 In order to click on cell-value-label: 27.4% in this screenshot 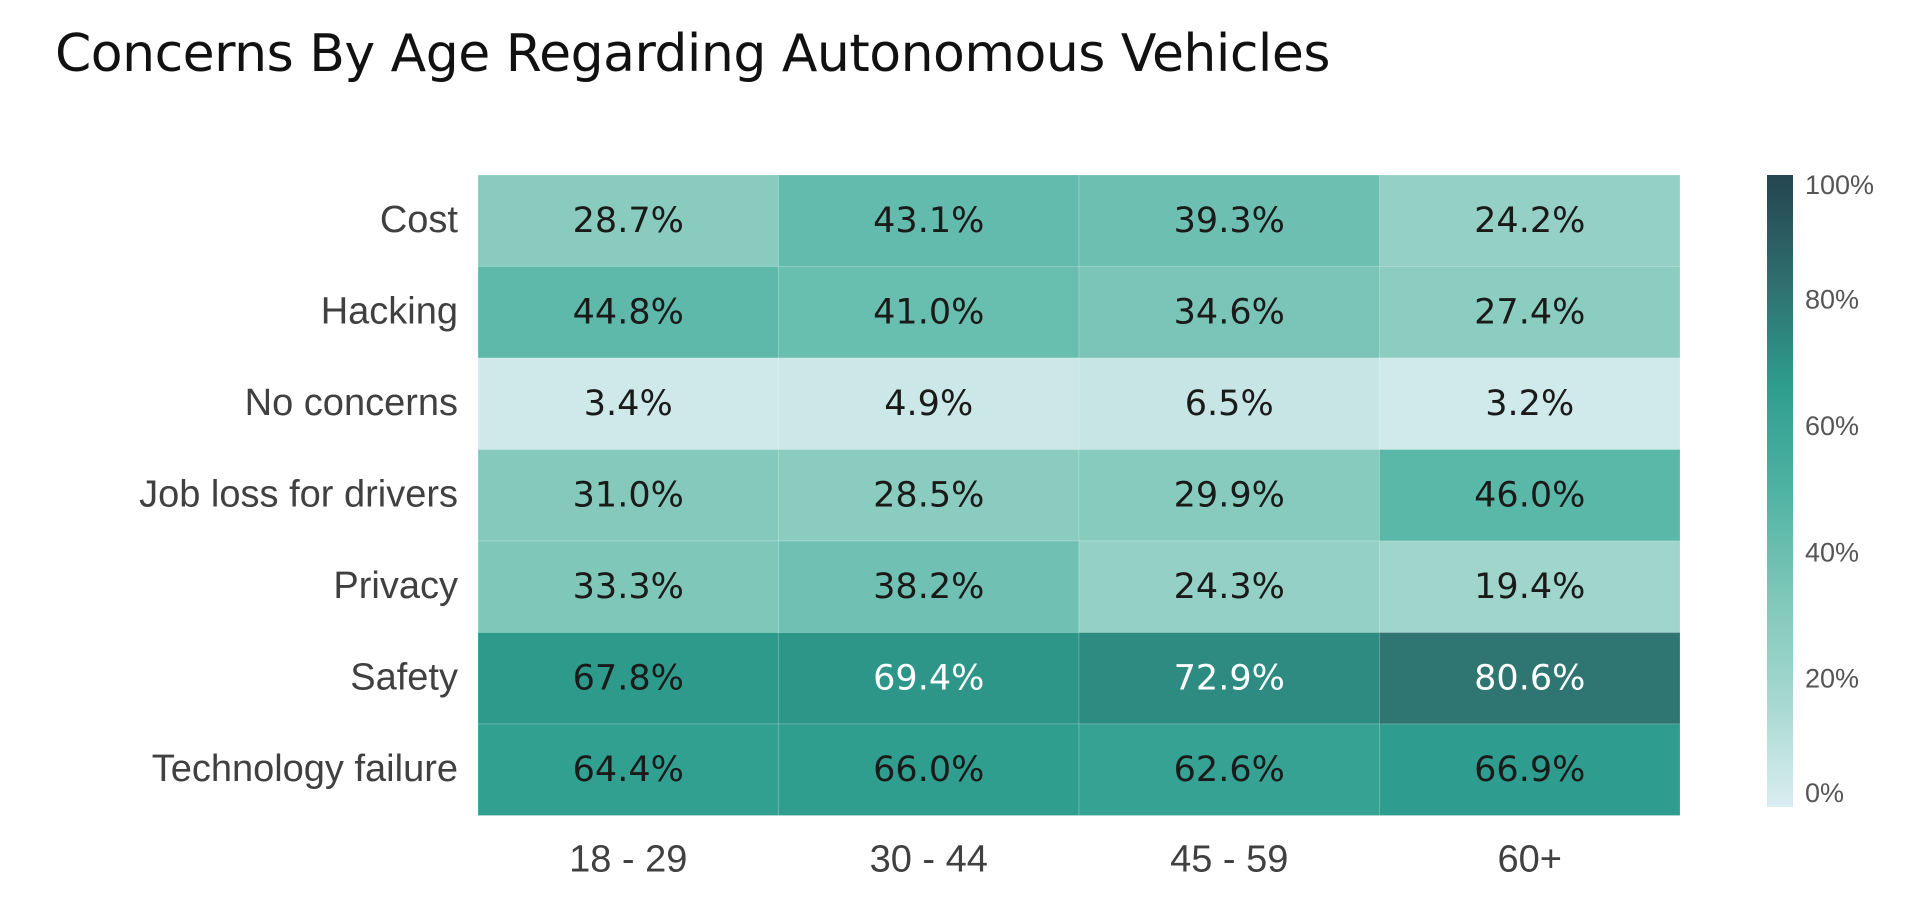, I will do `click(1529, 312)`.